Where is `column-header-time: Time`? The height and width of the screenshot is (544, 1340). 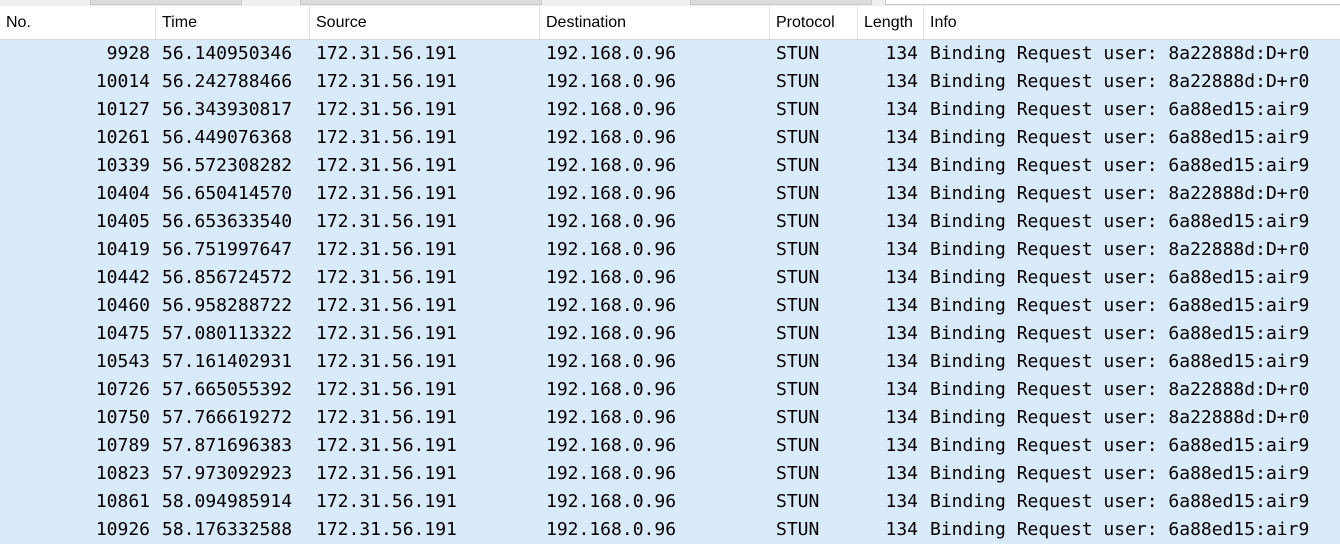
column-header-time: Time is located at coordinates (233, 22).